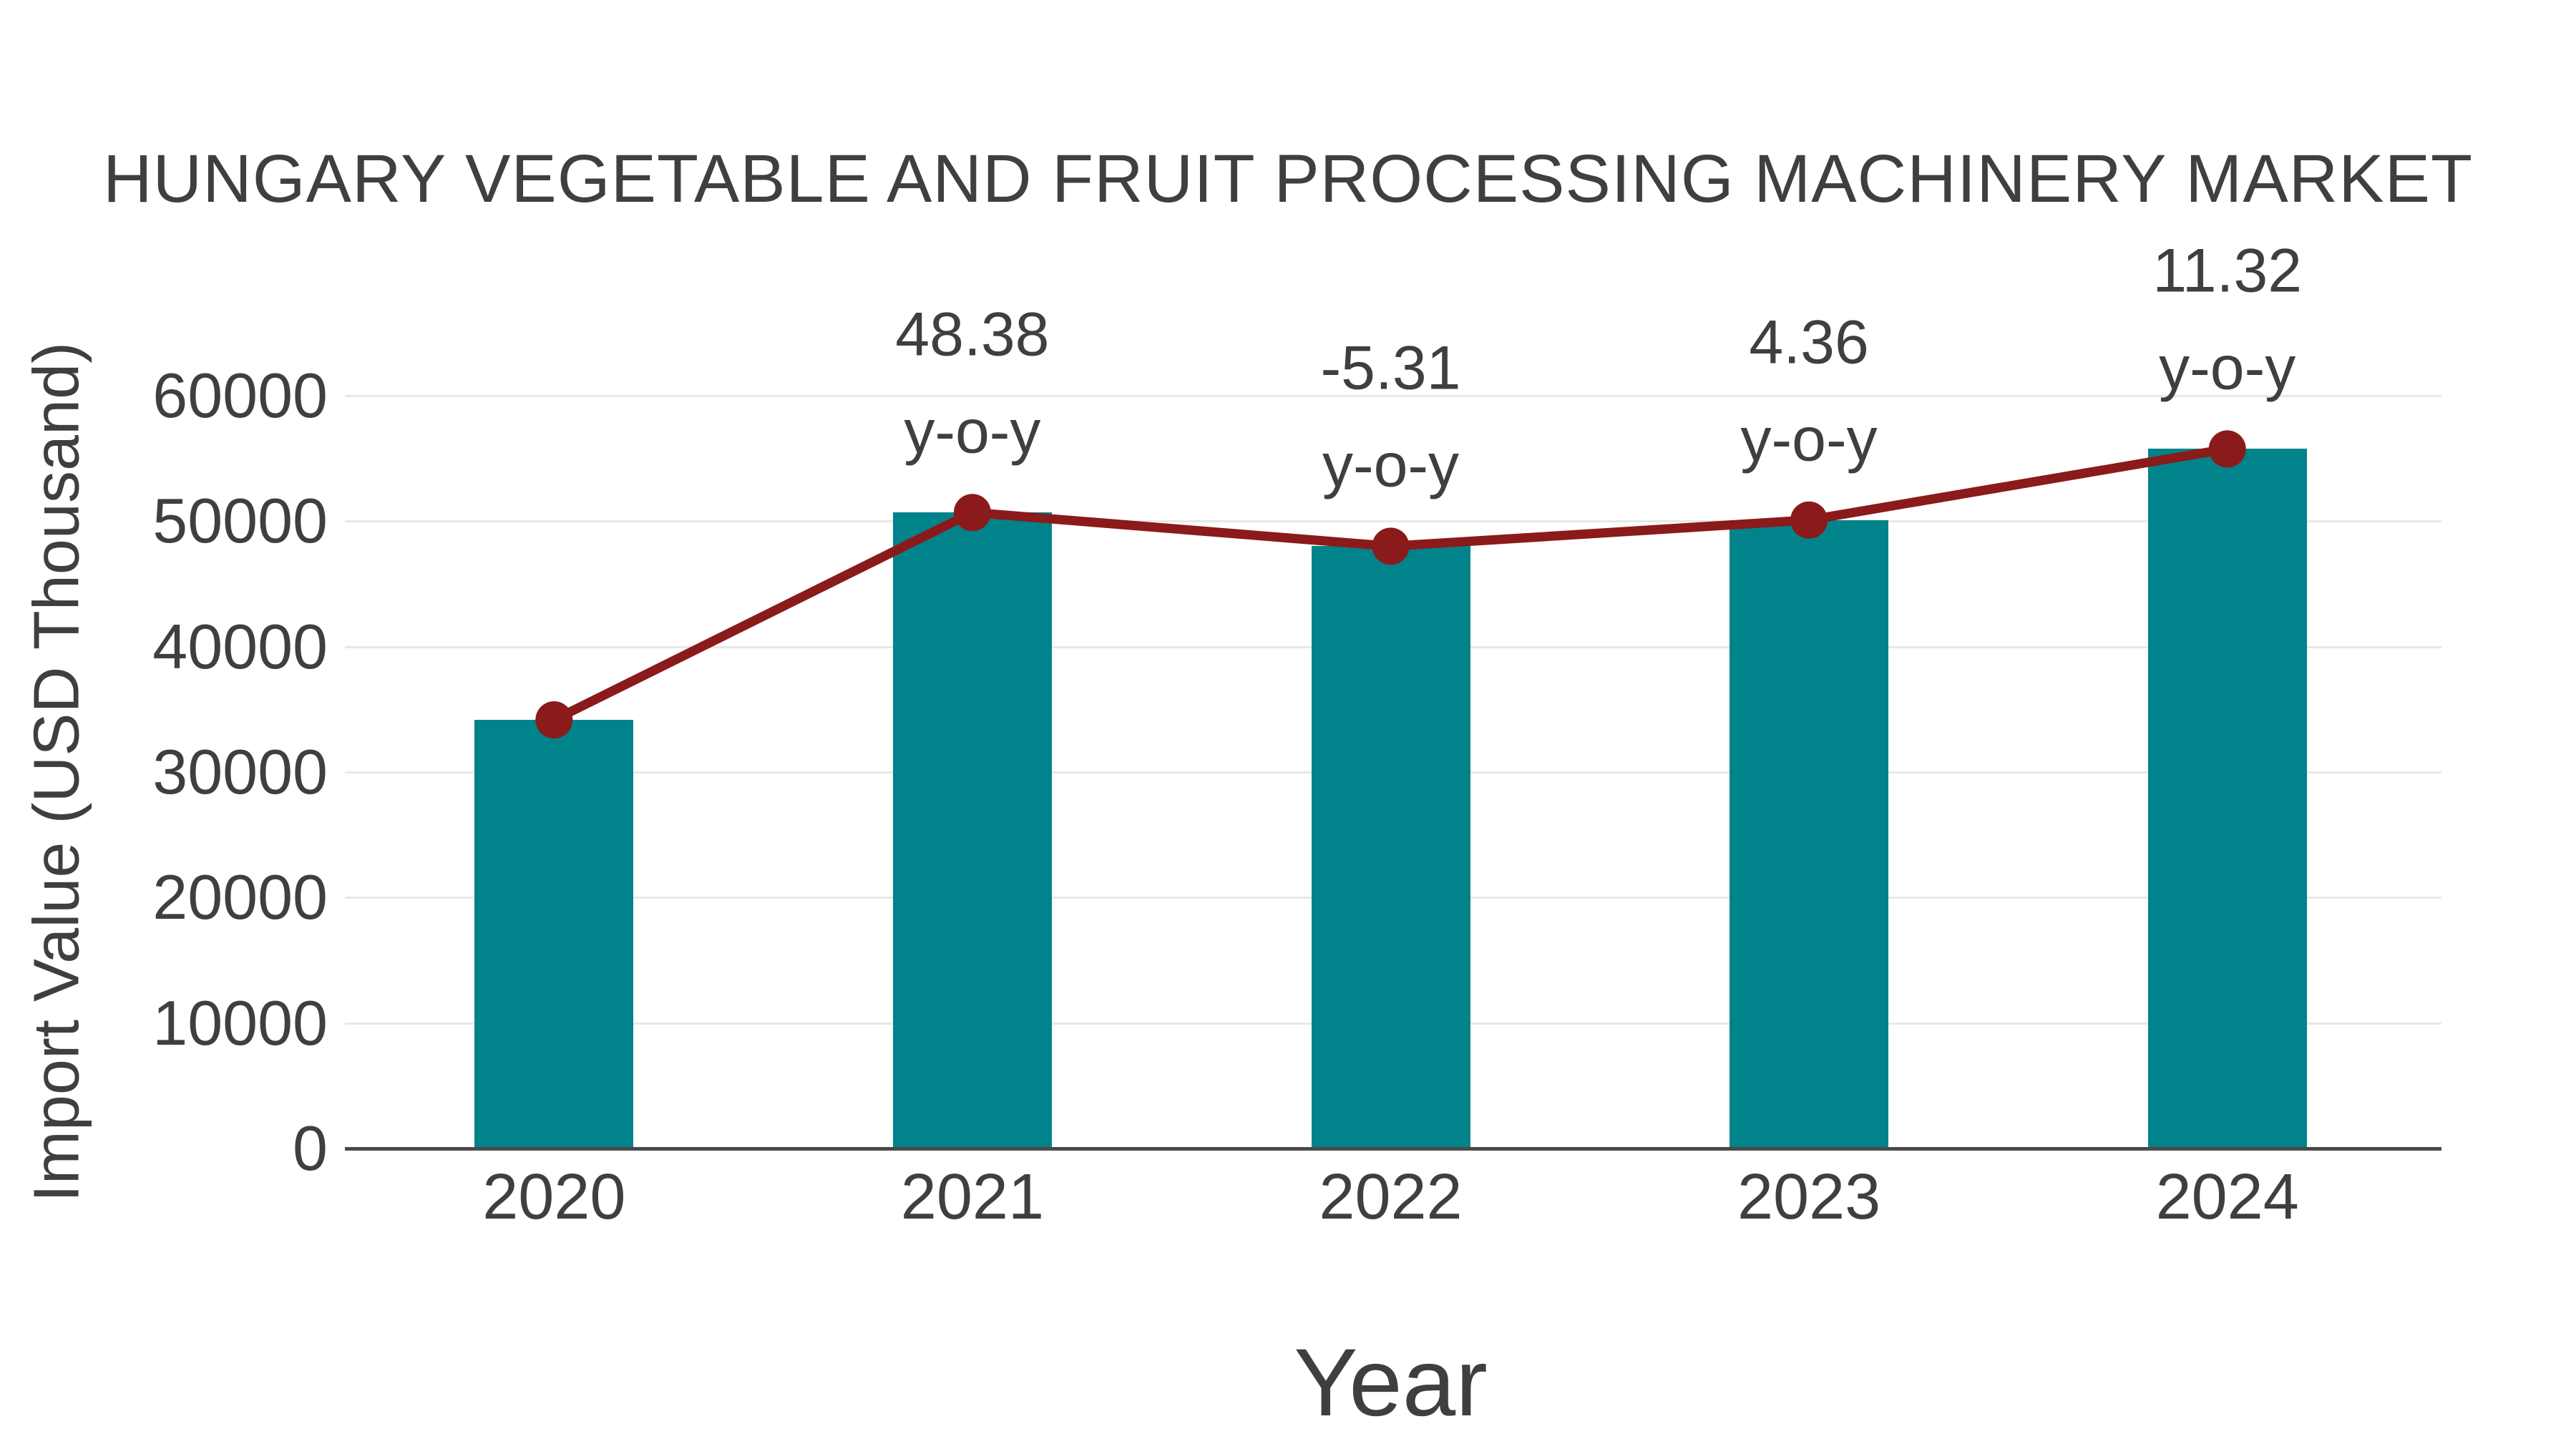 The width and height of the screenshot is (2576, 1449). What do you see at coordinates (240, 897) in the screenshot?
I see `y-tick-label-20000: 20000` at bounding box center [240, 897].